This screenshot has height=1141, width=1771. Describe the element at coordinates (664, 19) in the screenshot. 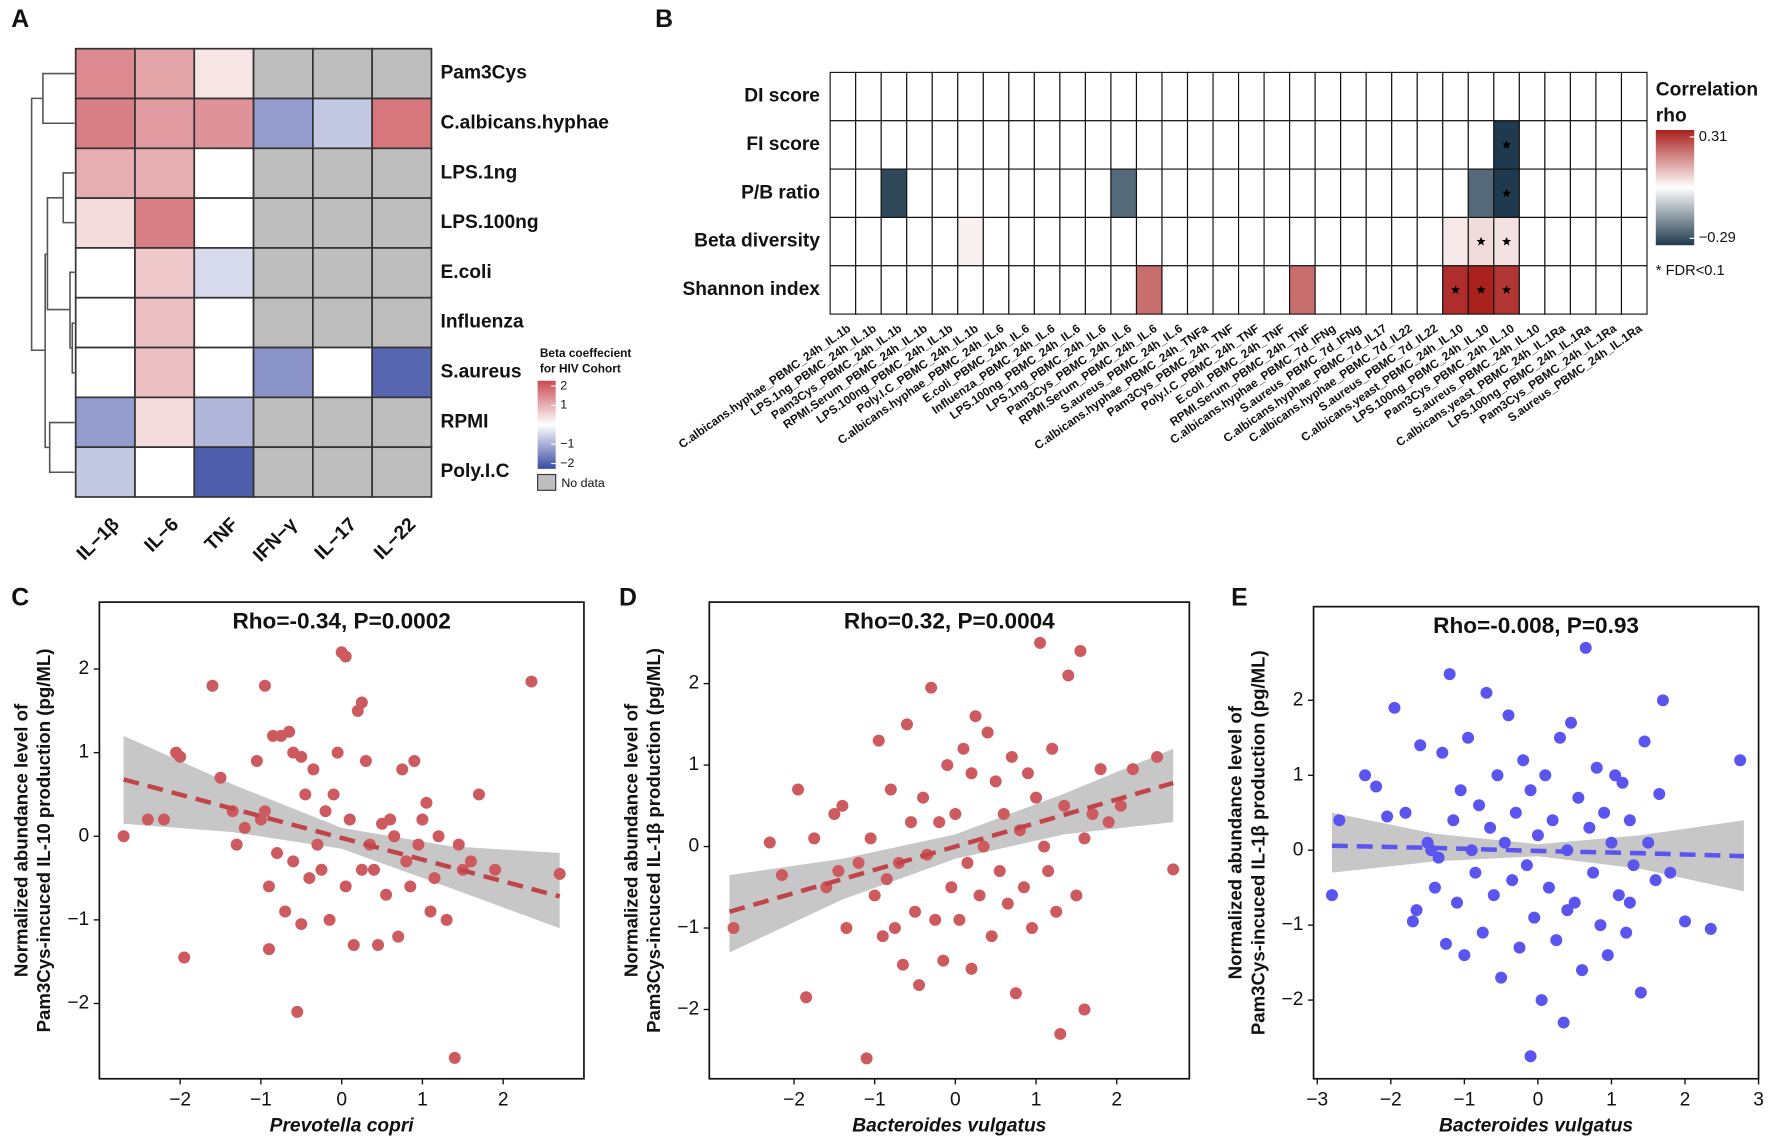

I see `panel-letter: B` at that location.